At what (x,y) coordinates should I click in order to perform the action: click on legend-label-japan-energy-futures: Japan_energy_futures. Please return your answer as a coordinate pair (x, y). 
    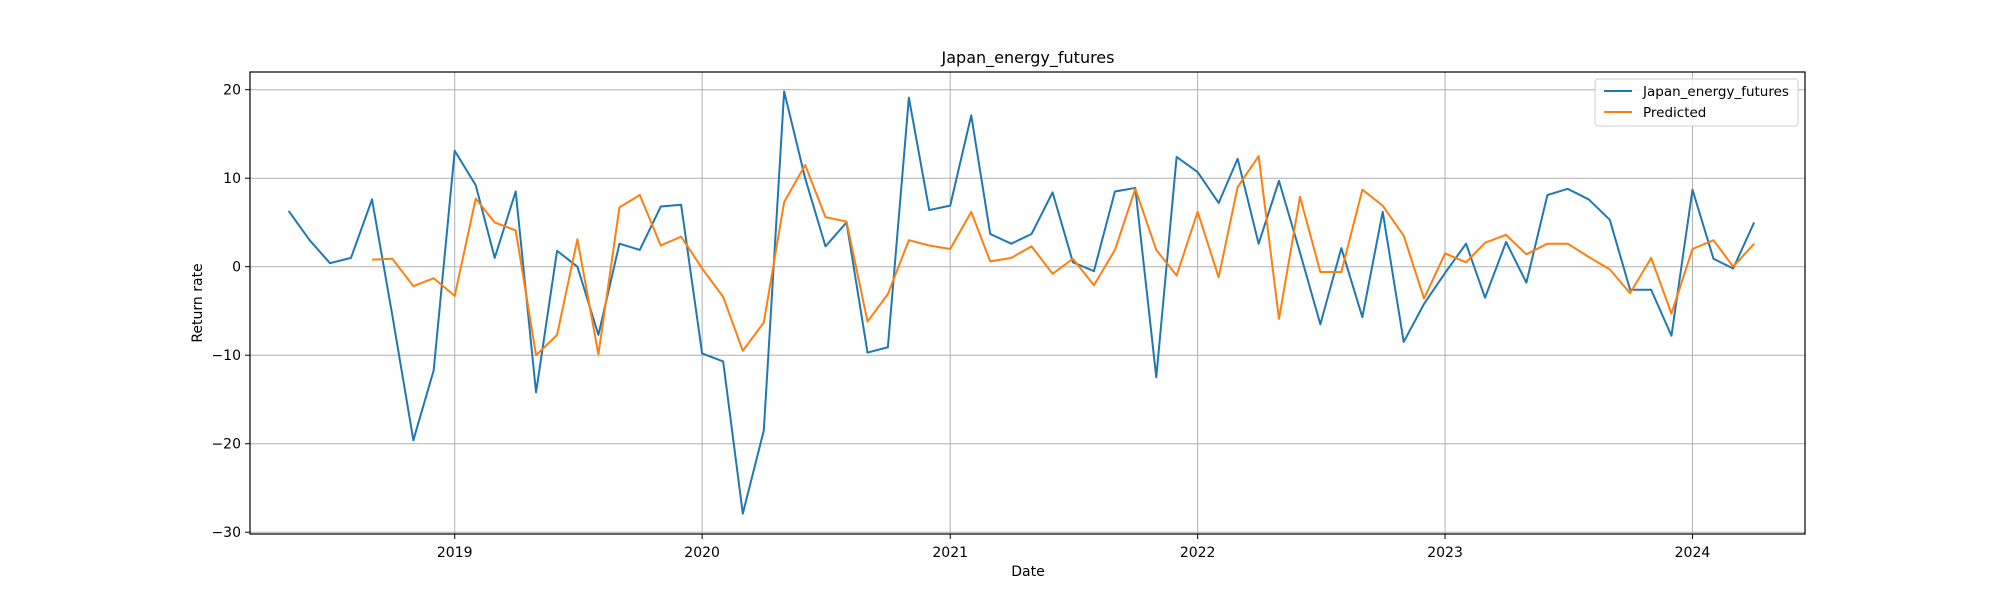
    Looking at the image, I should click on (1715, 92).